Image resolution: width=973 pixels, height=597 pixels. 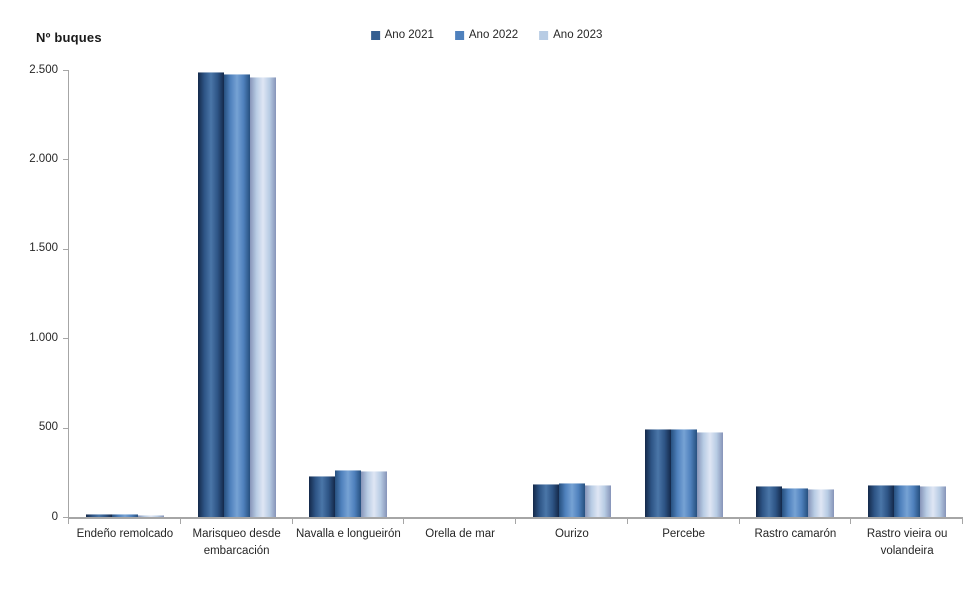 I want to click on y-axis-tick-label: 500, so click(x=48, y=427).